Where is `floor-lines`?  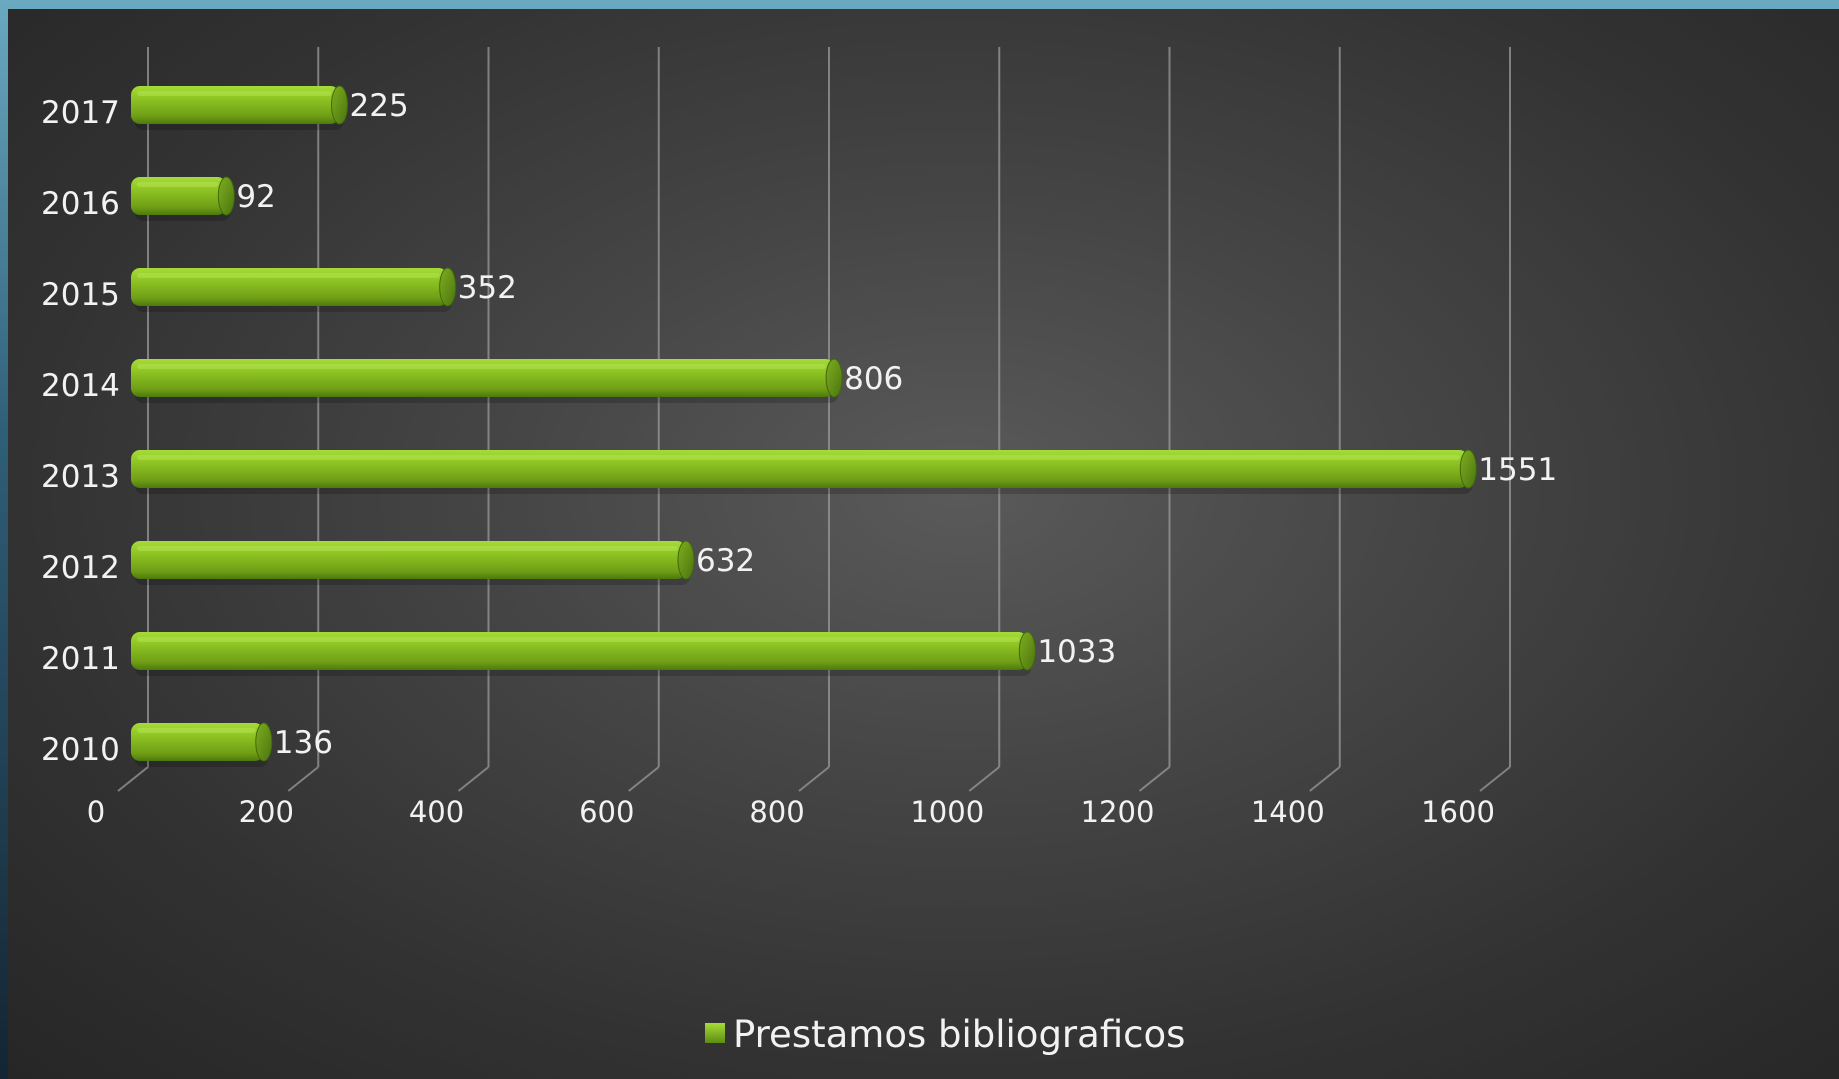
floor-lines is located at coordinates (814, 779).